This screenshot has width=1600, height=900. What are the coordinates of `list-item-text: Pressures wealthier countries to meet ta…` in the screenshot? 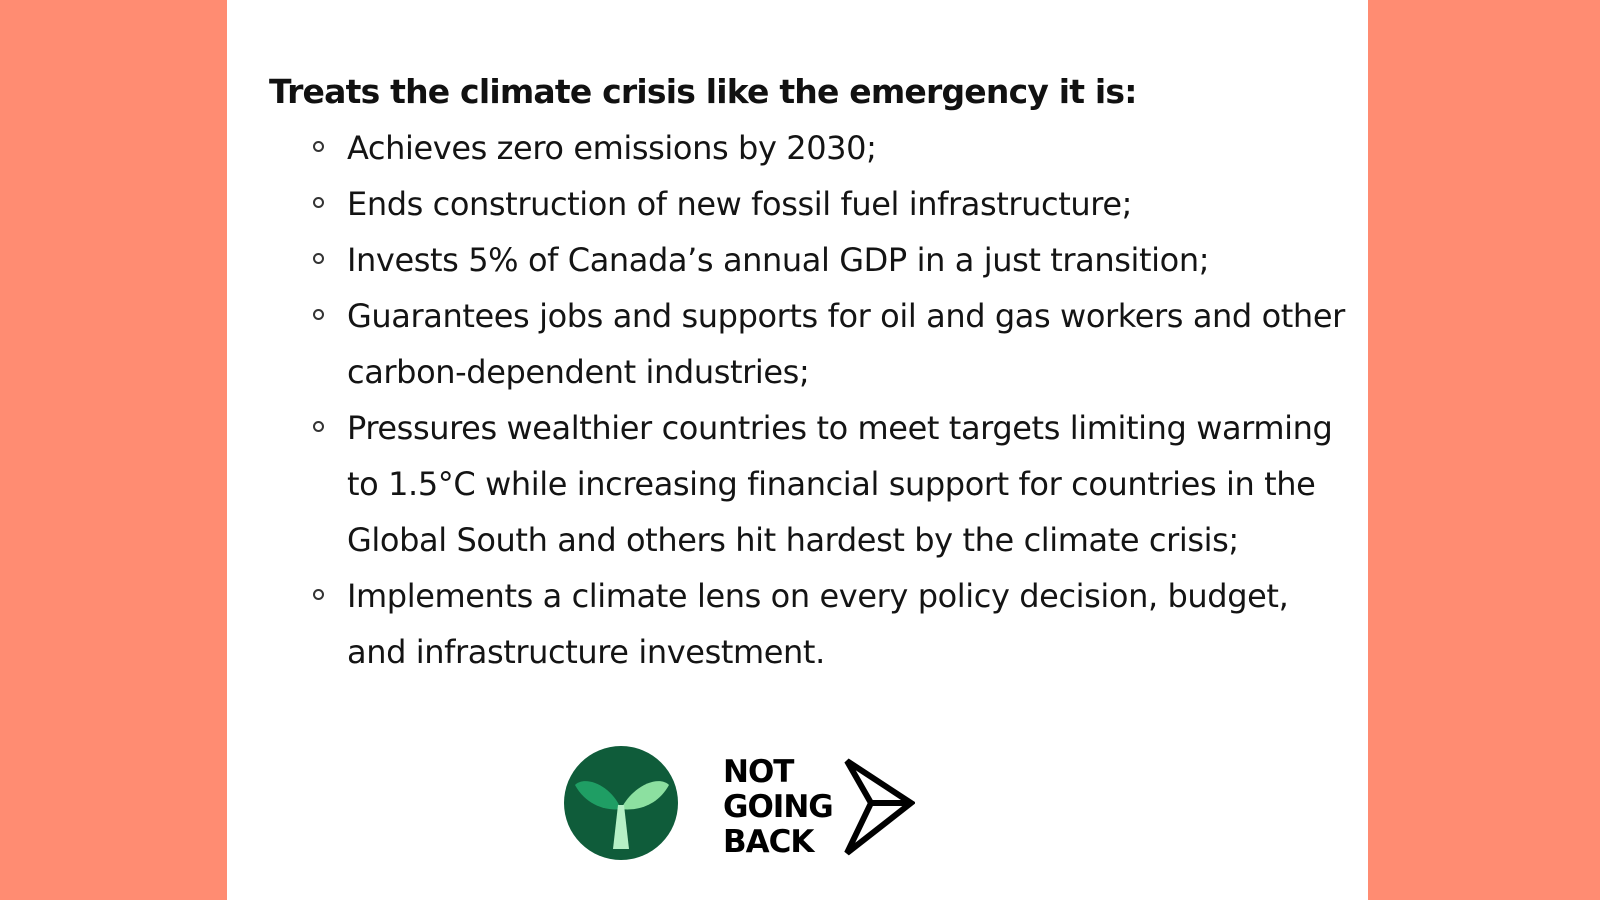 It's located at (840, 484).